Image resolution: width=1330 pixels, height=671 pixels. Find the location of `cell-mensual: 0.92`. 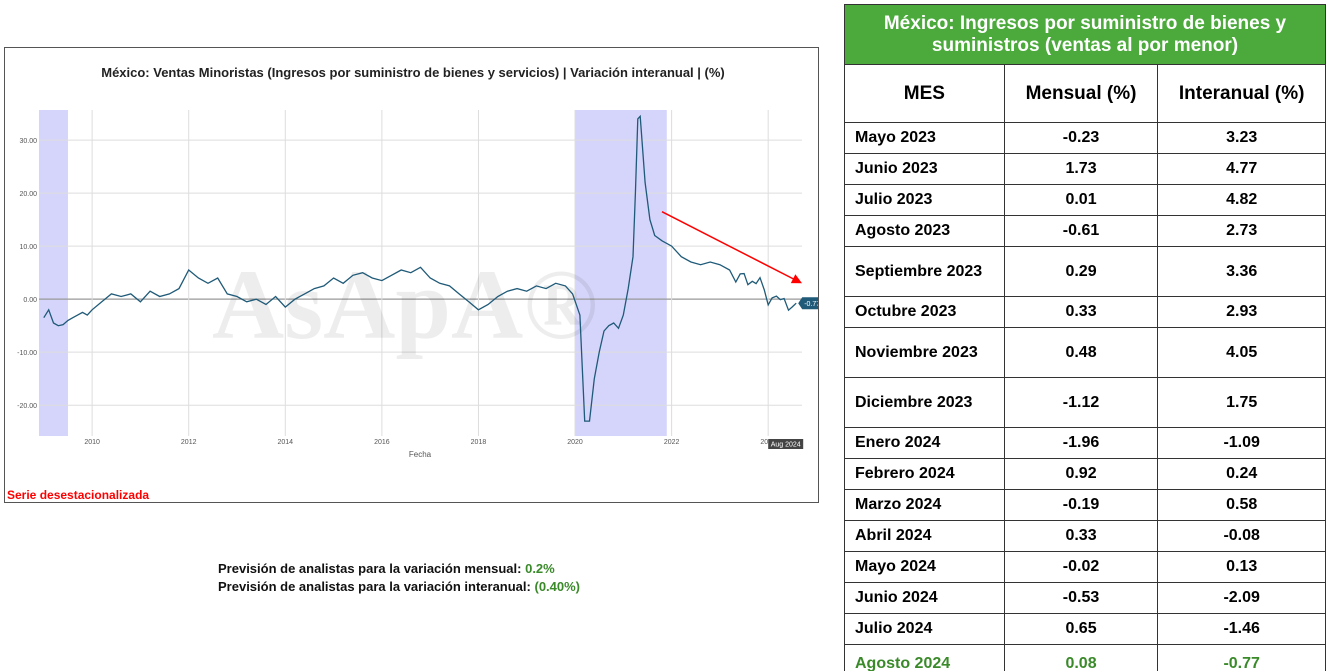

cell-mensual: 0.92 is located at coordinates (1081, 474).